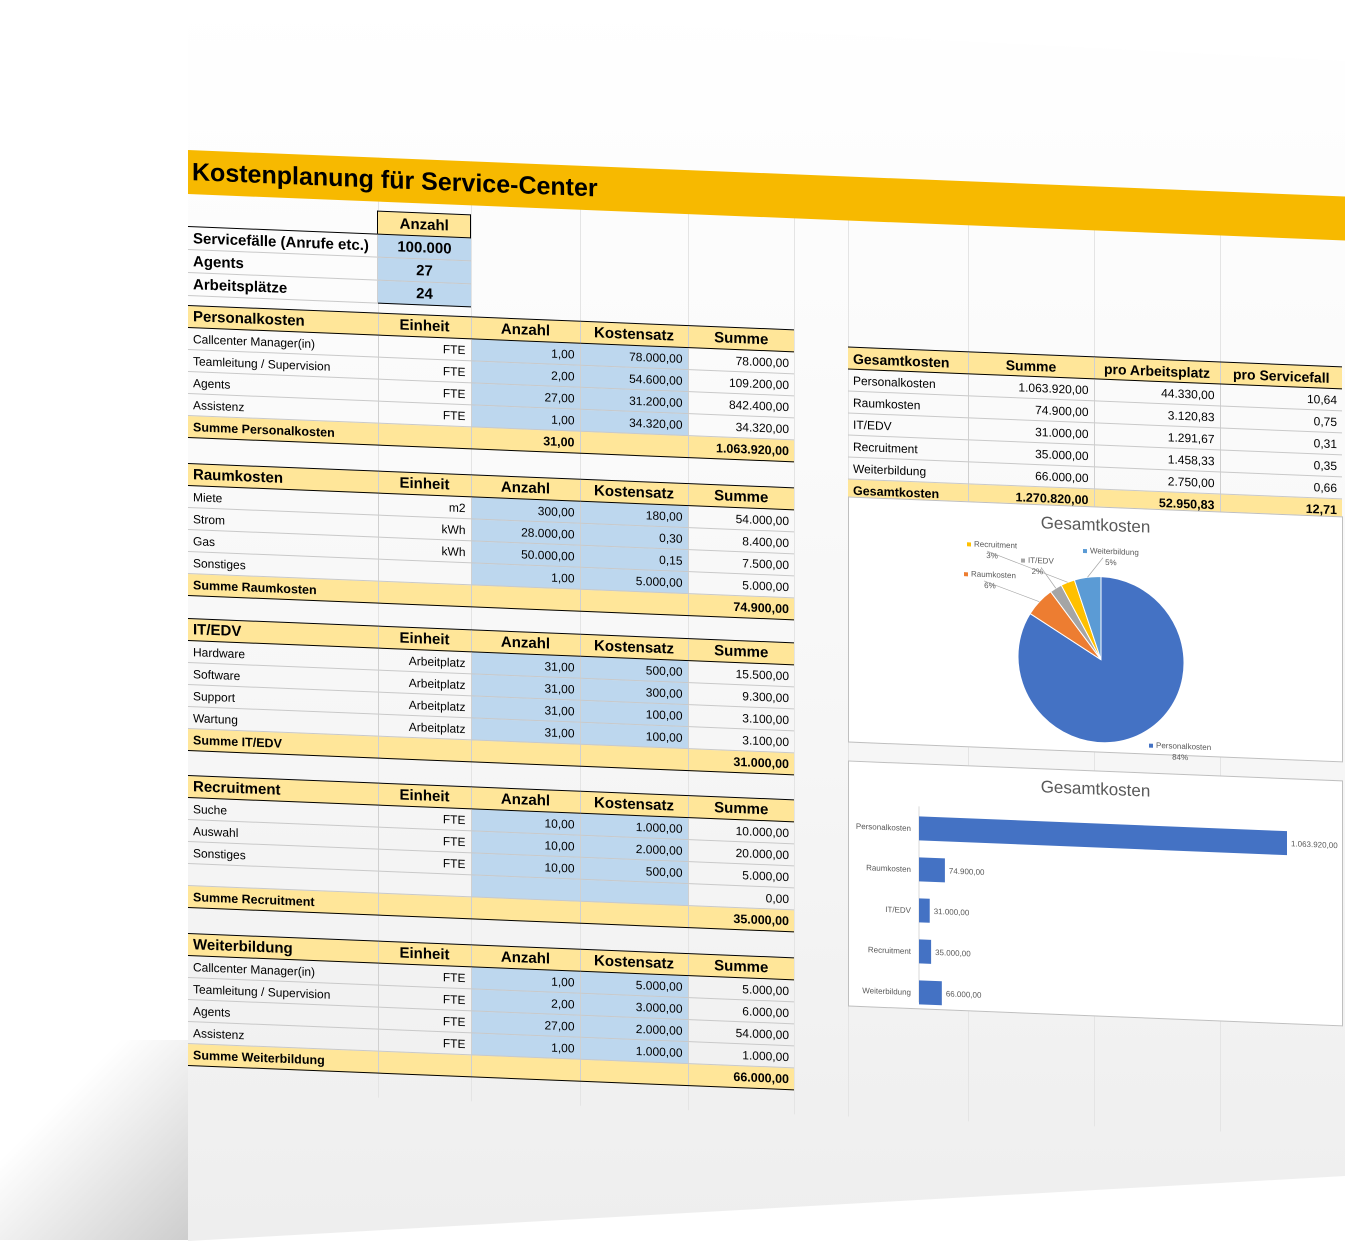  I want to click on pie-label: Weiterbildung 5%, so click(1111, 557).